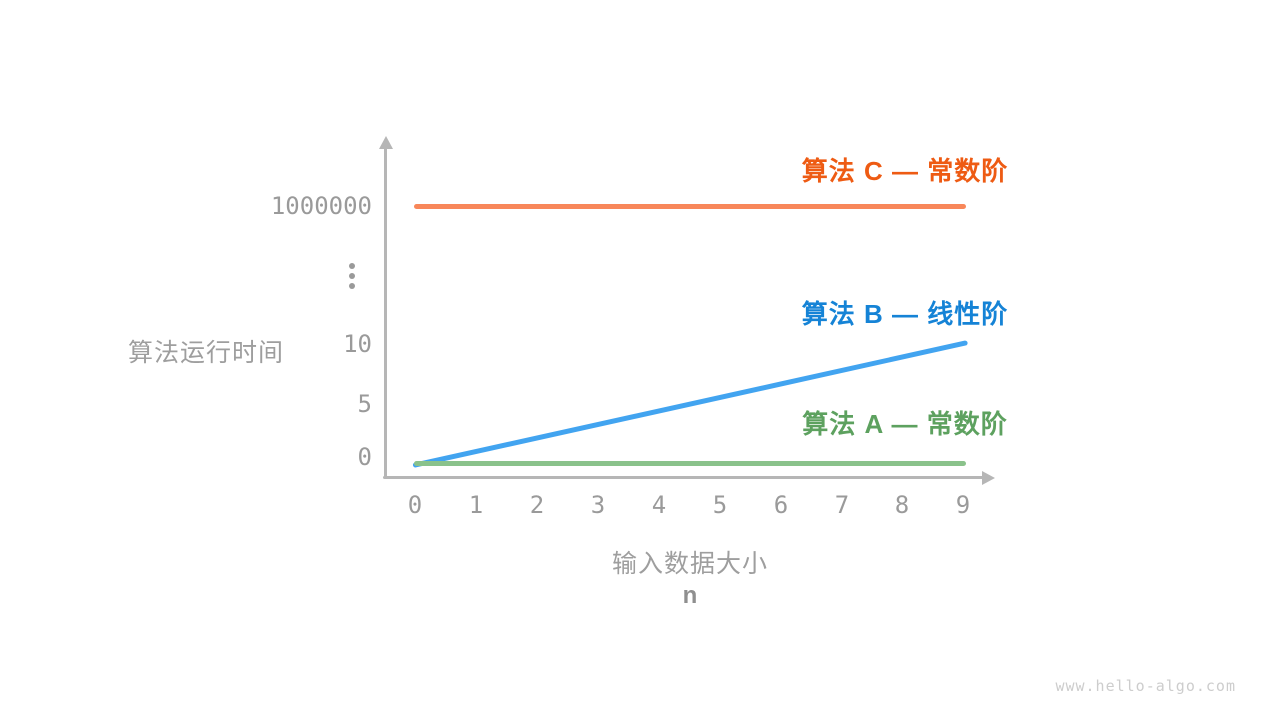 The width and height of the screenshot is (1280, 720). I want to click on x-axis-line, so click(683, 477).